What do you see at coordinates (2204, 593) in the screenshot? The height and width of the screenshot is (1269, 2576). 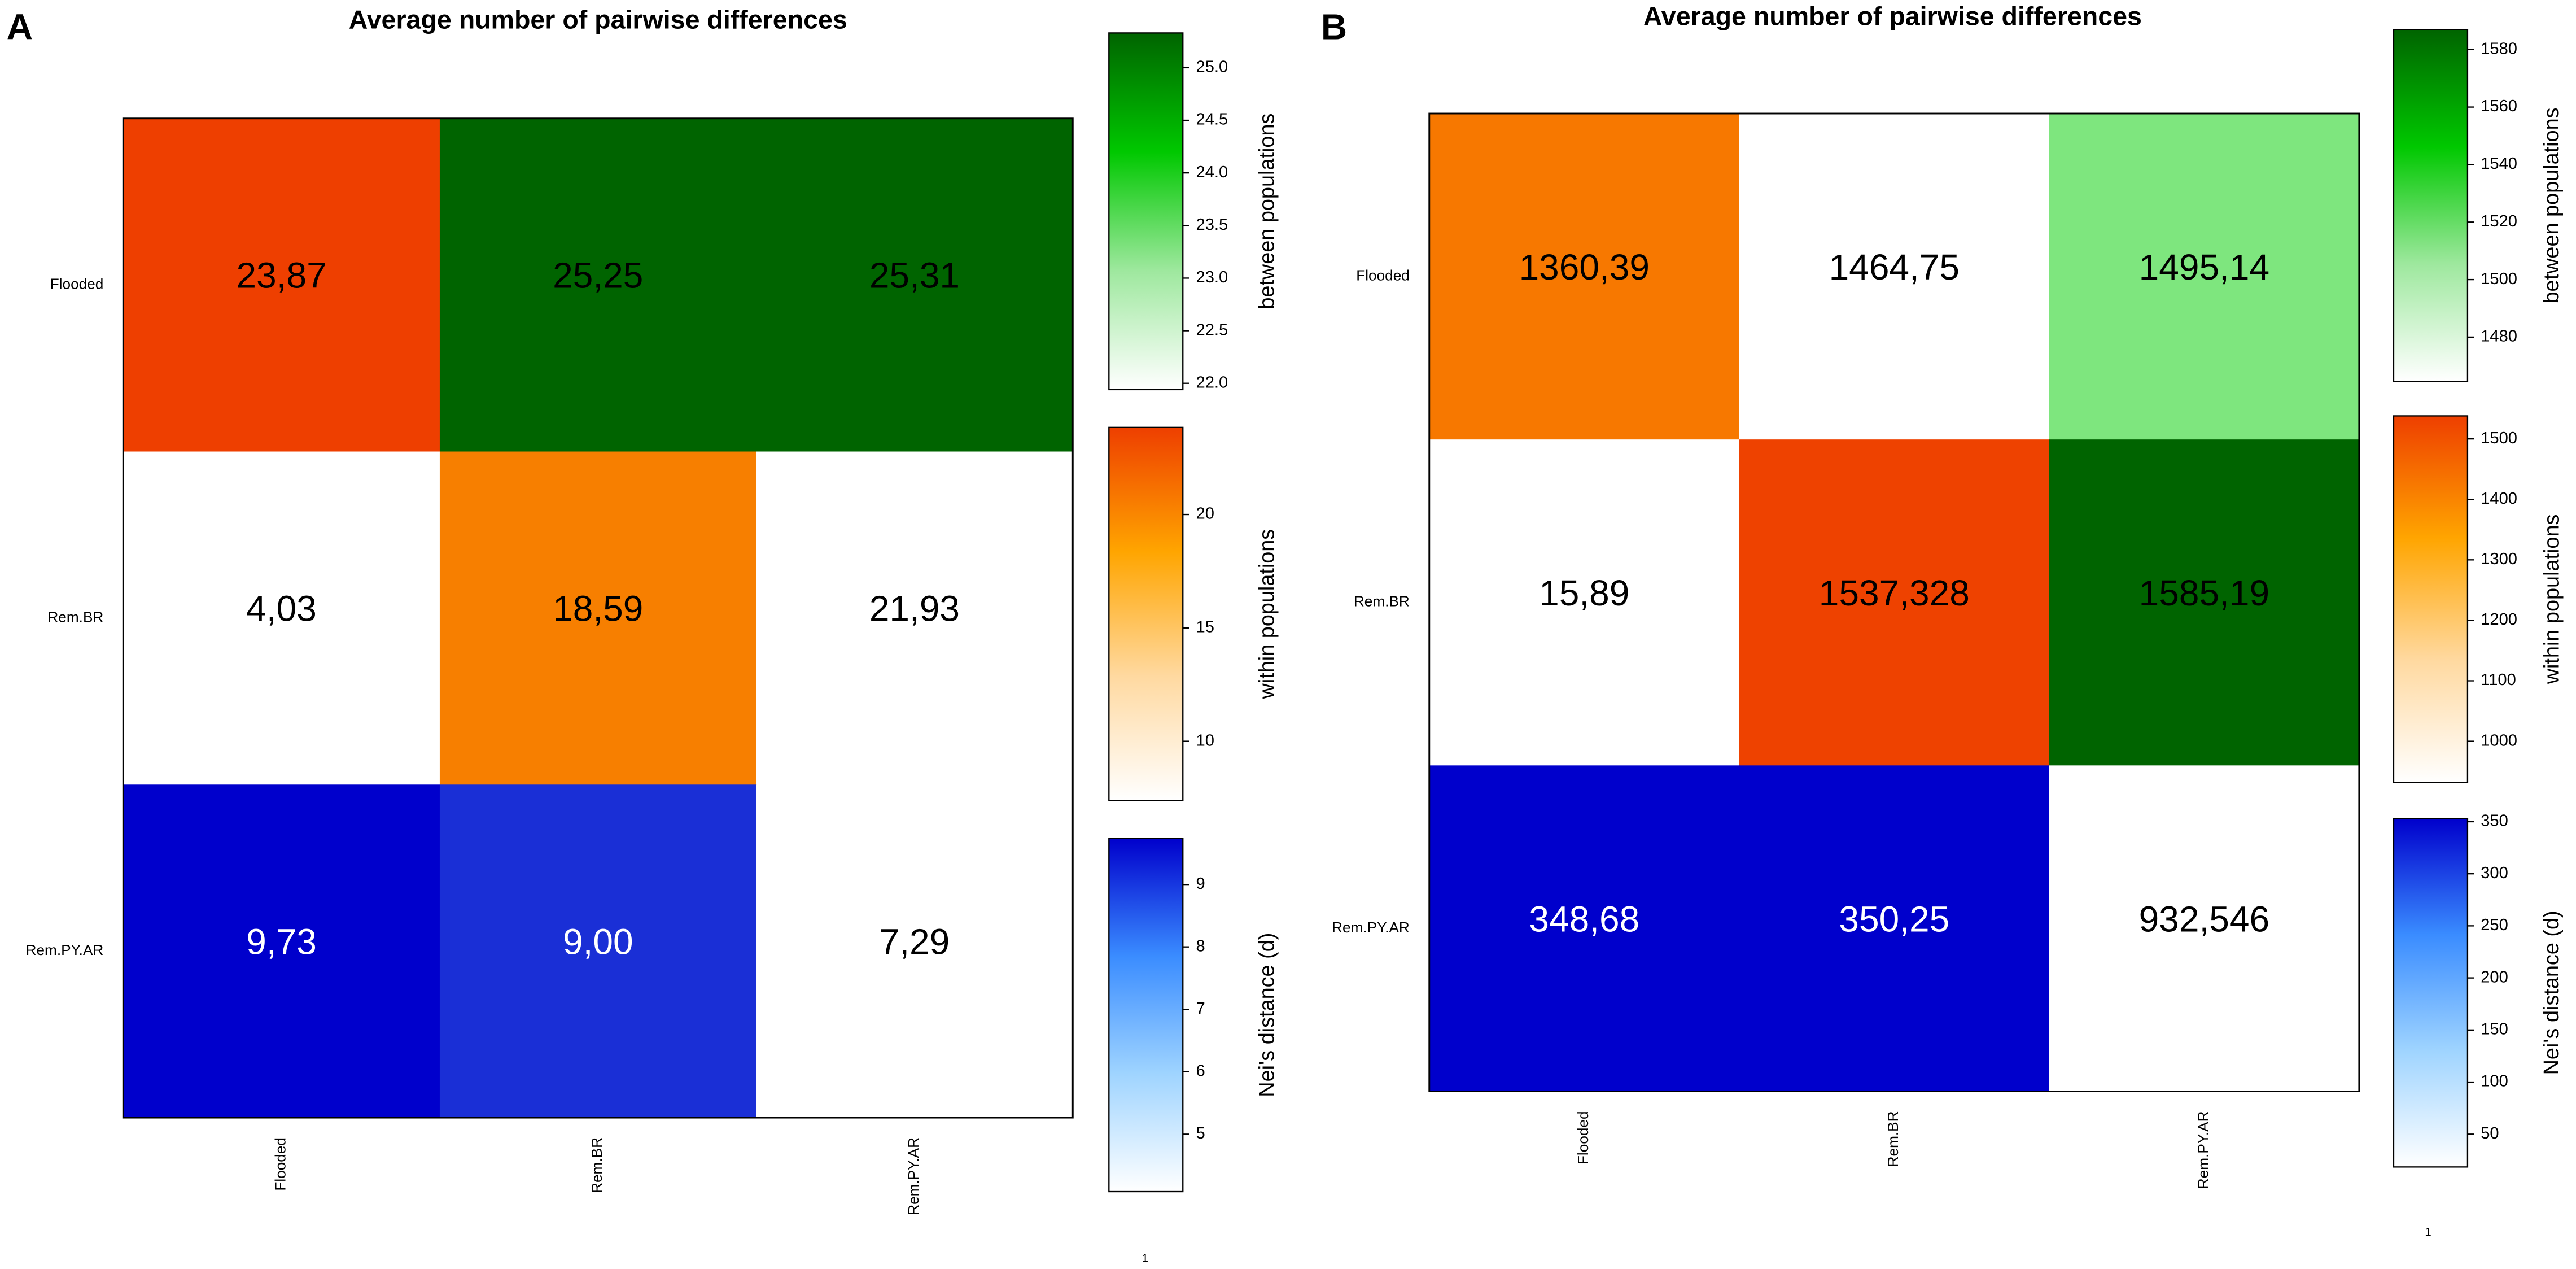 I see `cell-label: 1585,19` at bounding box center [2204, 593].